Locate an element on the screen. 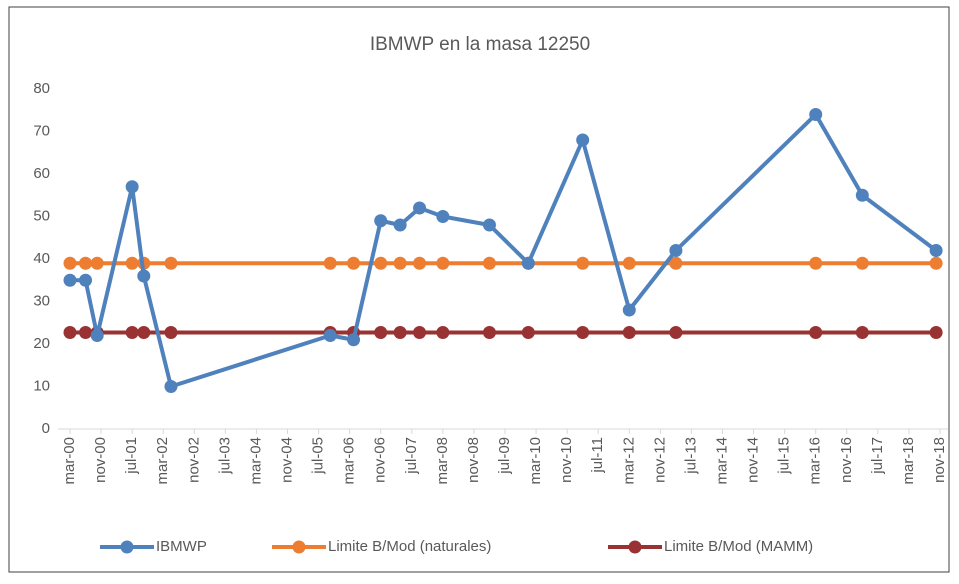  x-tick-label: jul-07 is located at coordinates (411, 456).